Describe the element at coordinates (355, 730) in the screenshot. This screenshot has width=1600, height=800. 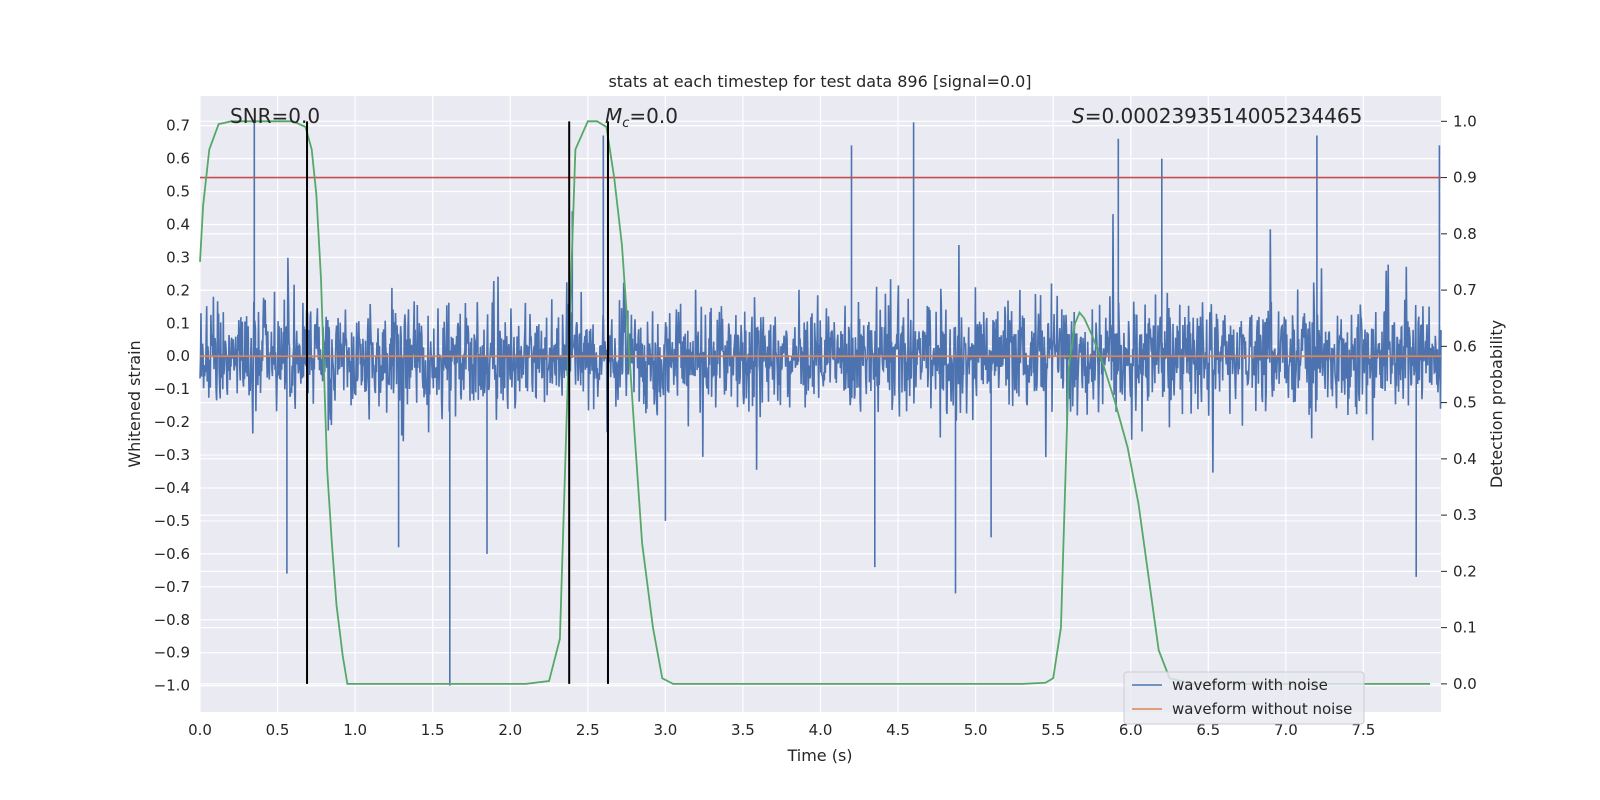
I see `x-tick-label: 1.0` at that location.